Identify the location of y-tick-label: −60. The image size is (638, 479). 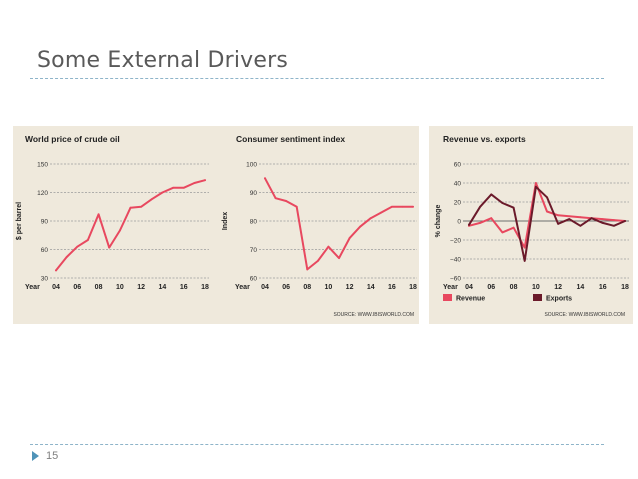
(455, 279).